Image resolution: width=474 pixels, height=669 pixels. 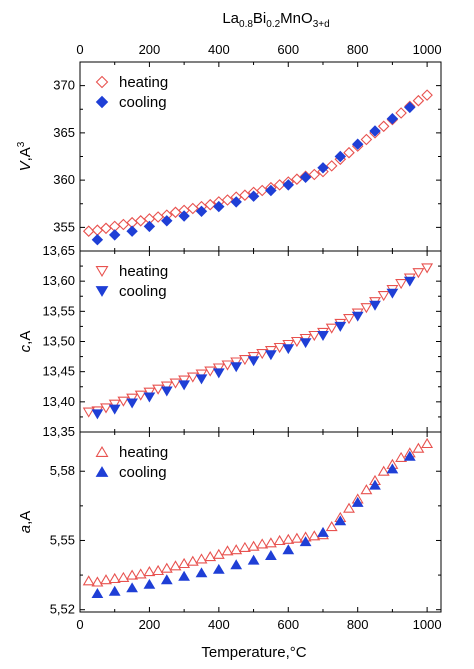 I want to click on x-axis-title: Temperature,°C, so click(x=253, y=652).